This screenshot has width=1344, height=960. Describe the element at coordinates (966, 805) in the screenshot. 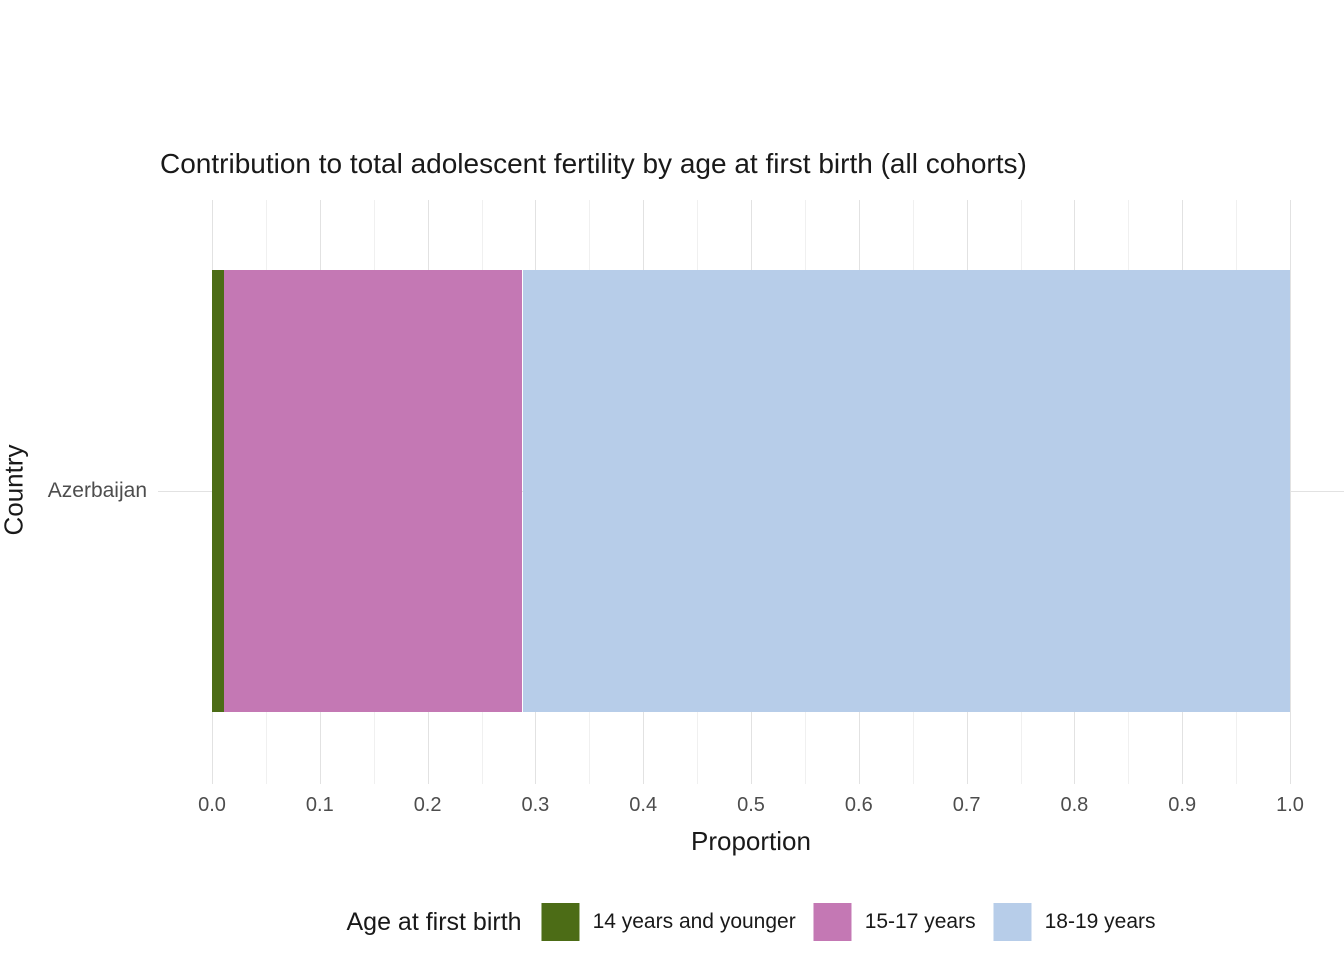

I see `x-tick-label: 0.7` at that location.